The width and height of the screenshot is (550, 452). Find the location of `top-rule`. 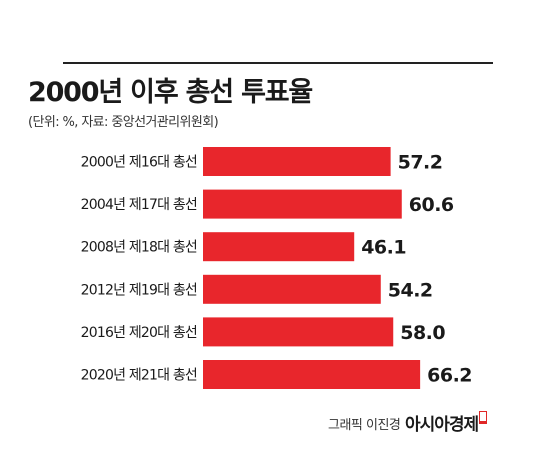

top-rule is located at coordinates (278, 63).